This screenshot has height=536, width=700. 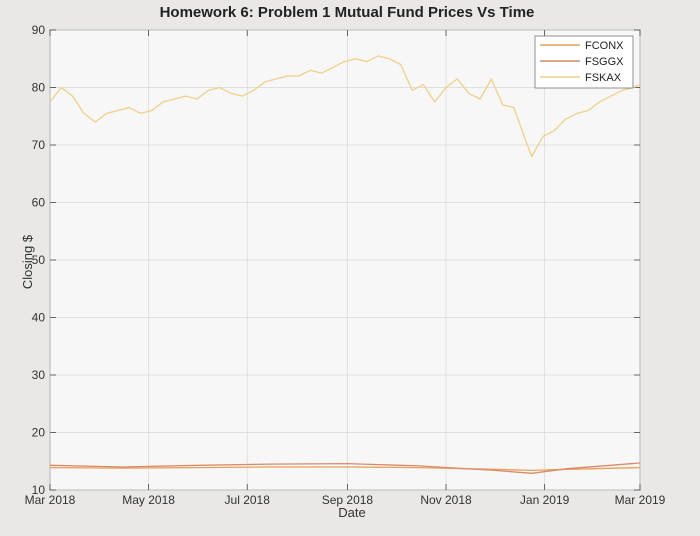 I want to click on x-tick-label: May 2018, so click(x=148, y=500).